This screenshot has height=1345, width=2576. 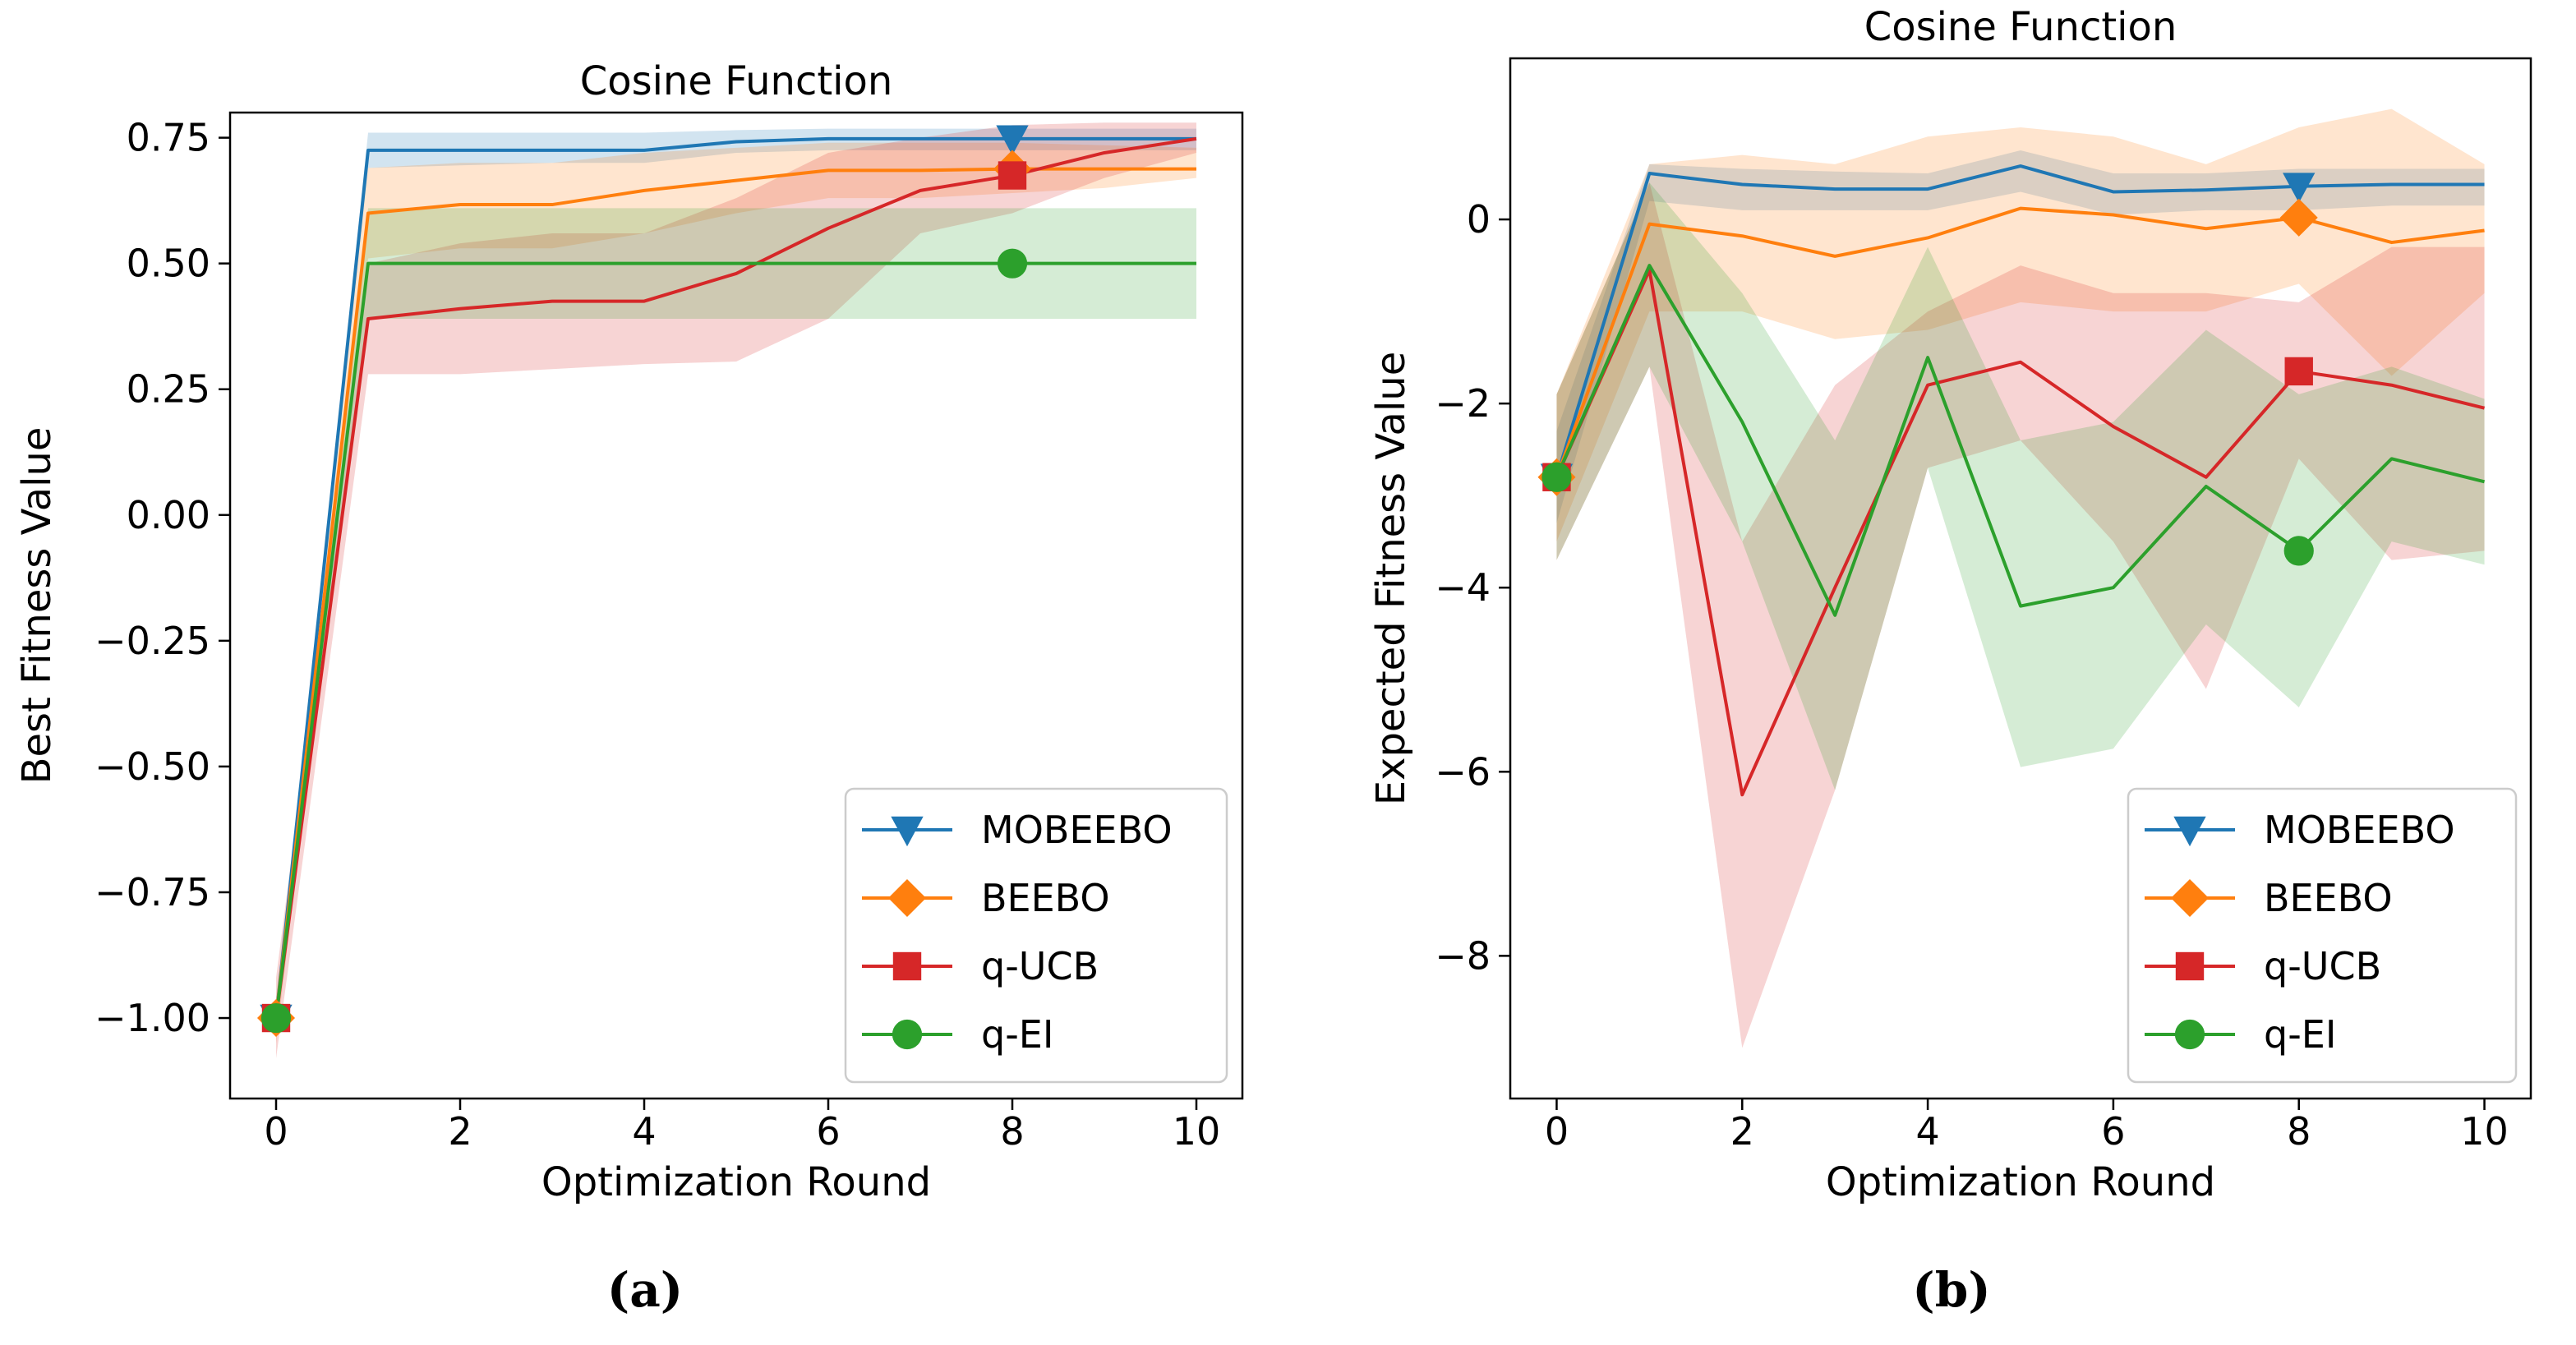 What do you see at coordinates (1479, 219) in the screenshot?
I see `y-tick-label: 0` at bounding box center [1479, 219].